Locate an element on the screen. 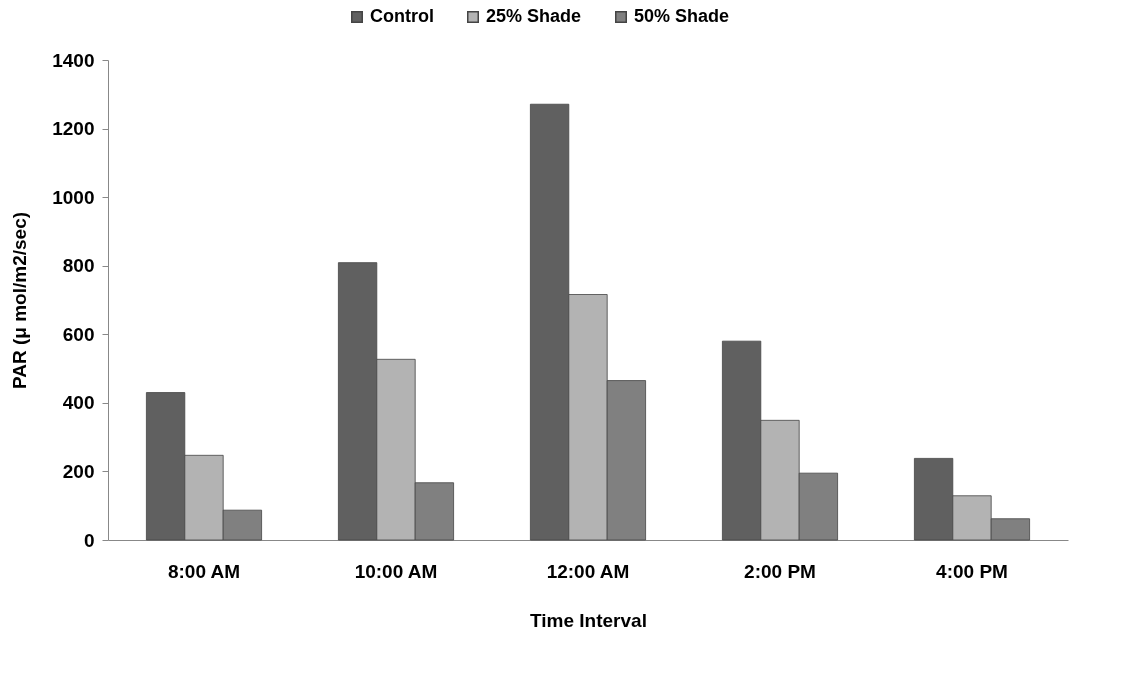 This screenshot has height=674, width=1127. y-tick-label: 1200 is located at coordinates (73, 129).